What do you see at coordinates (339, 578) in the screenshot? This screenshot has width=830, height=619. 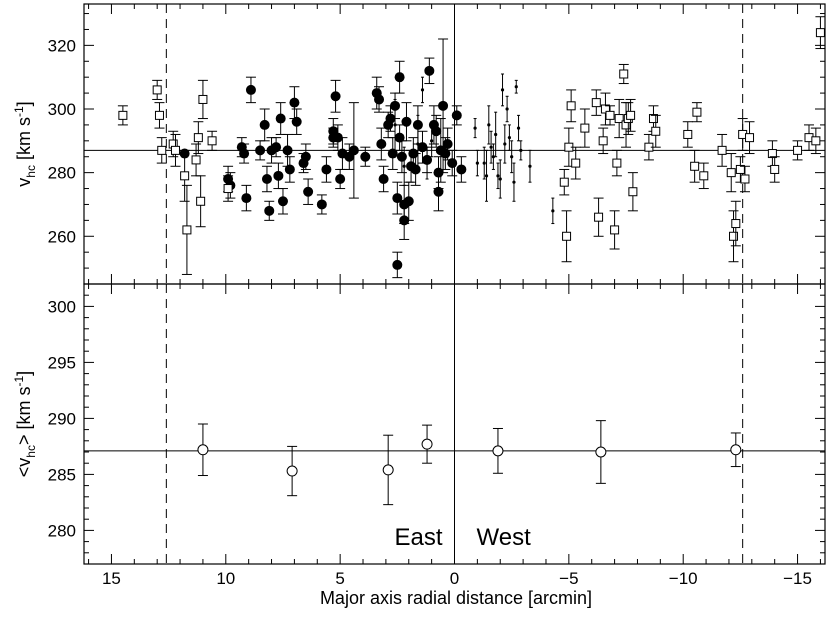 I see `x-tick-label: 5` at bounding box center [339, 578].